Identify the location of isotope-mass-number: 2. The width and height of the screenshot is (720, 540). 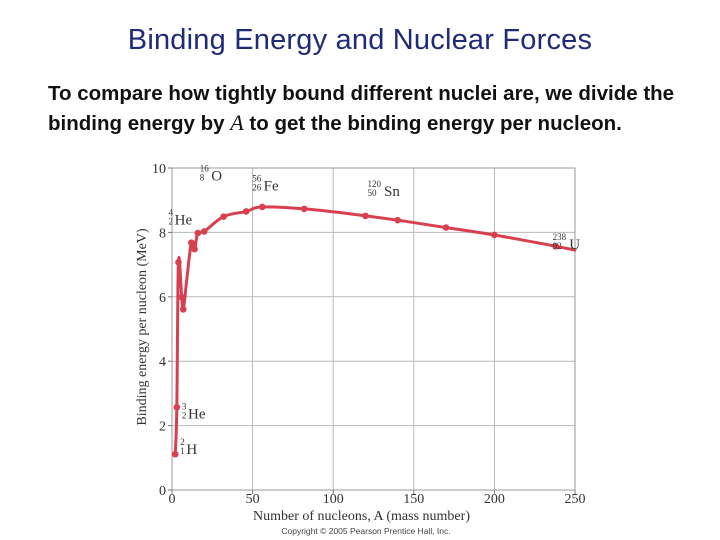
(182, 442).